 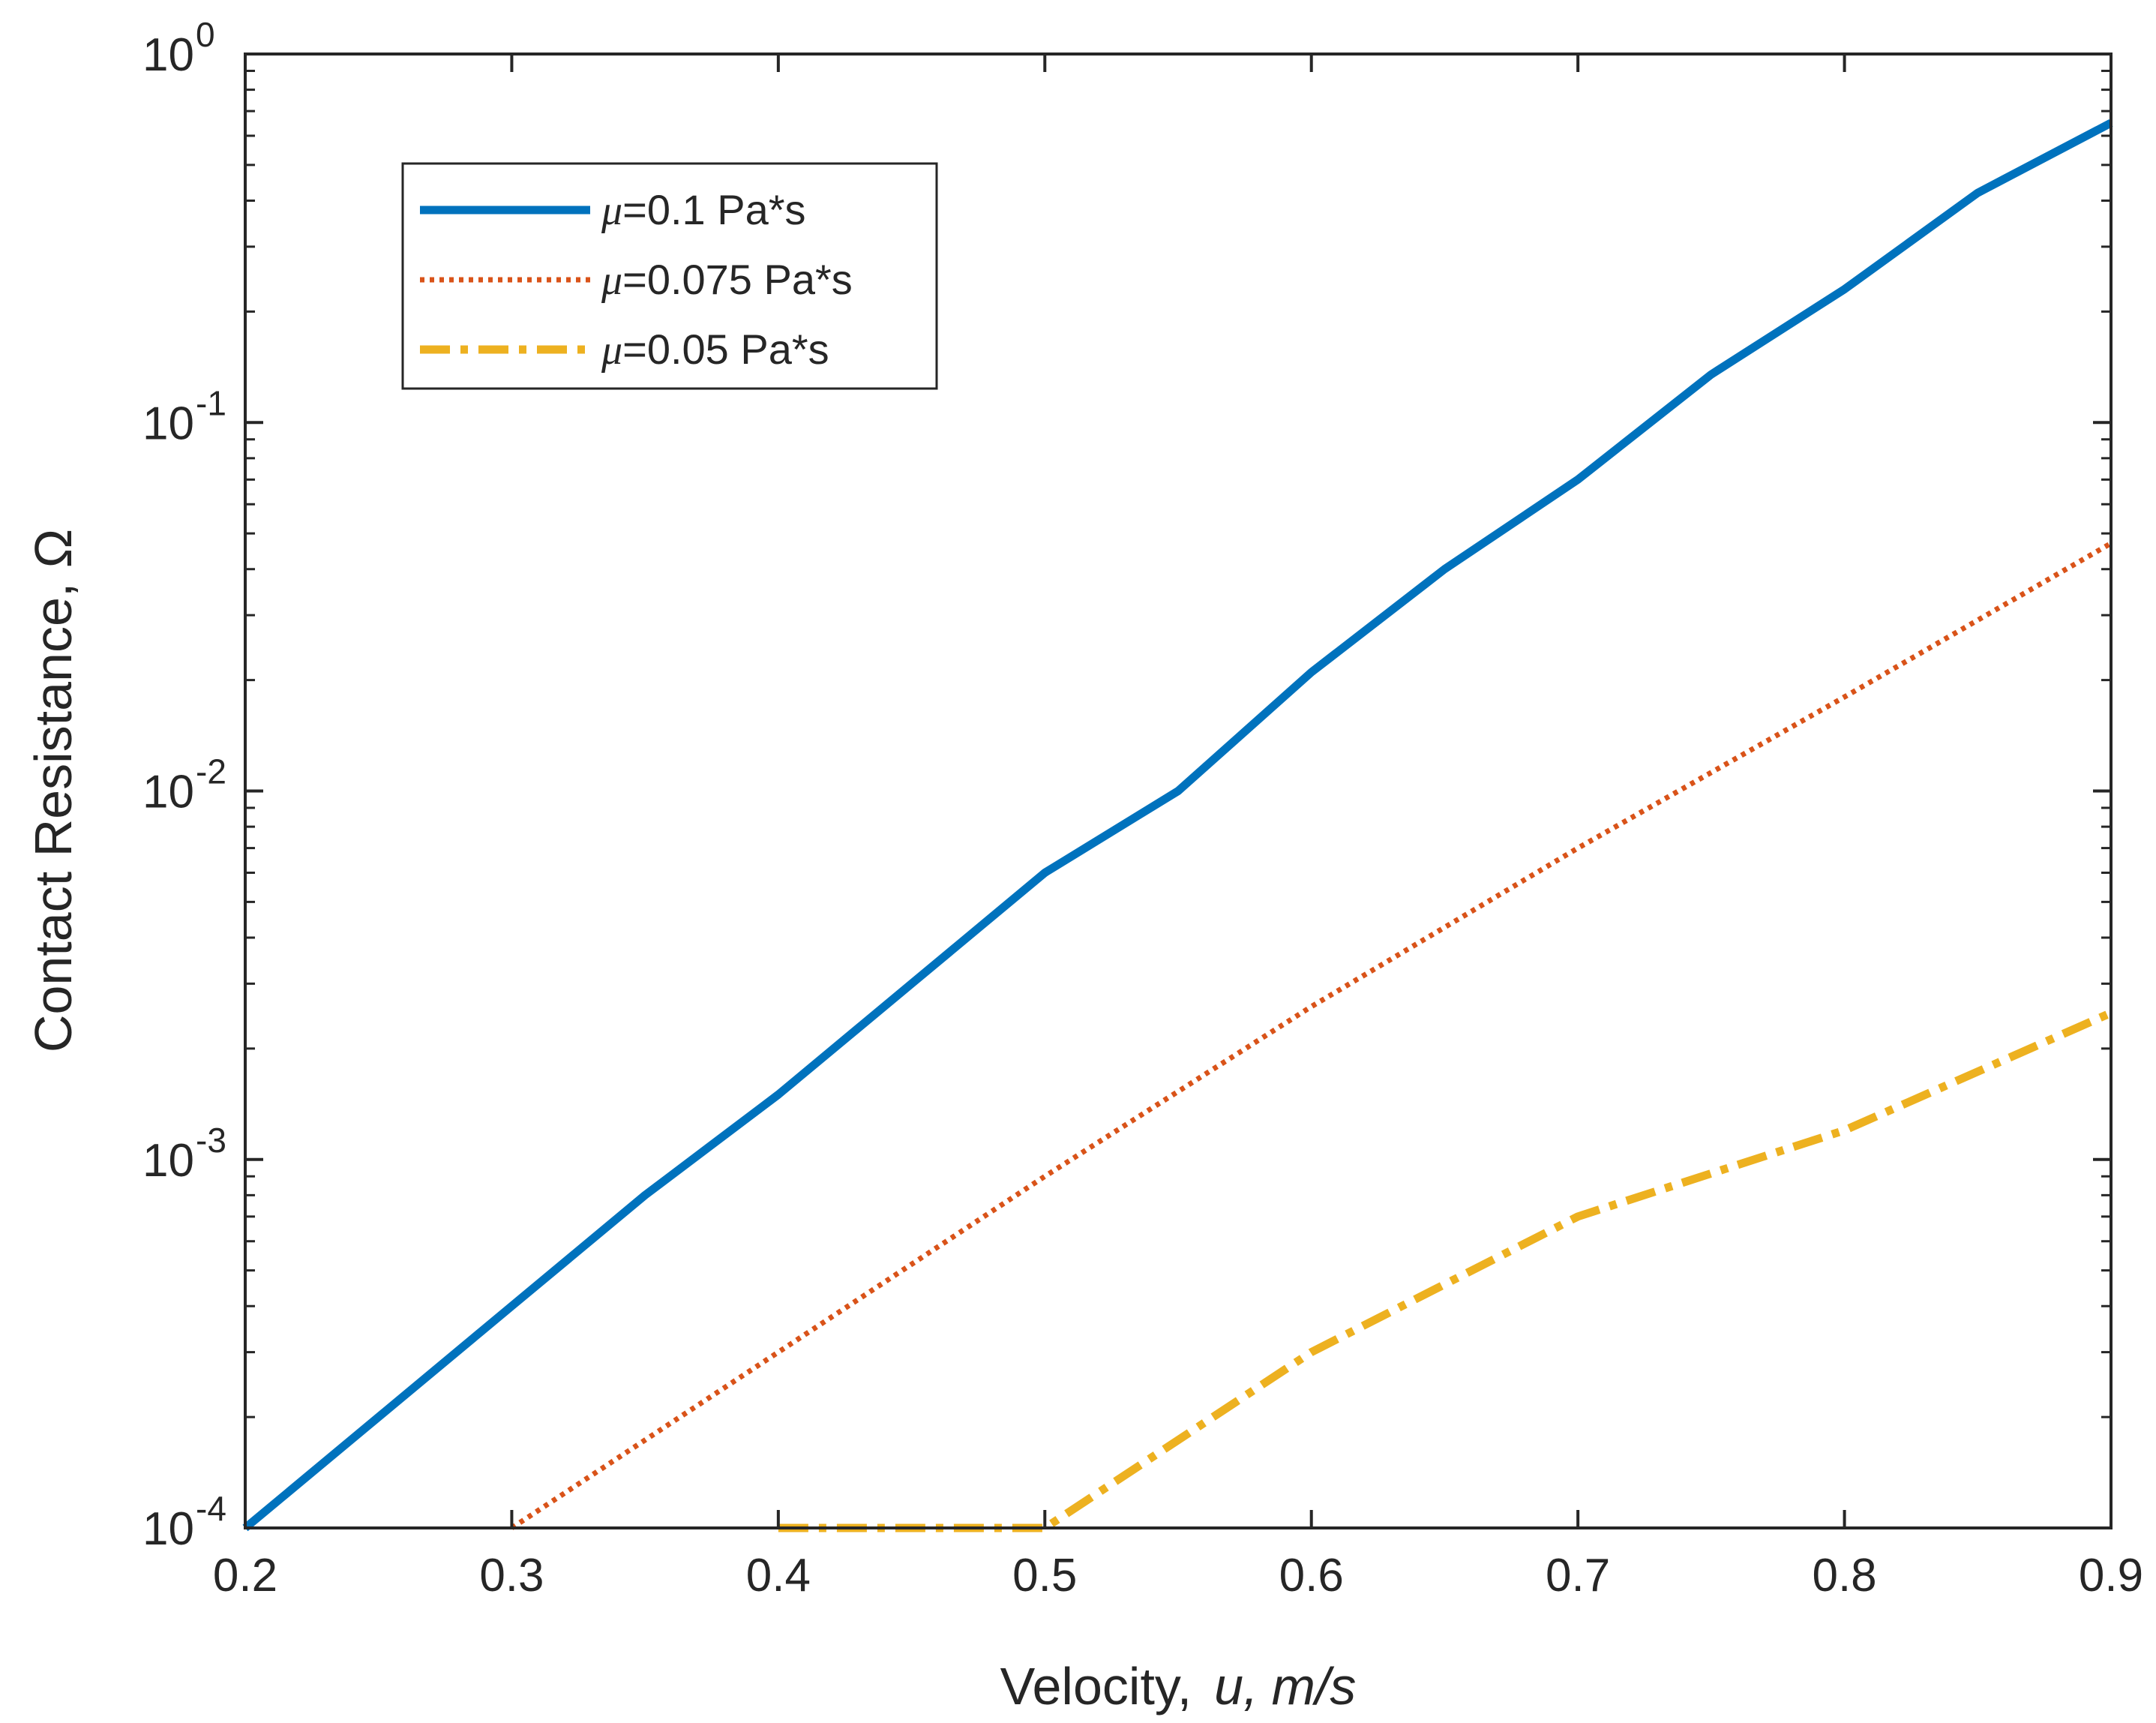 I want to click on x-tick-label: 0.5, so click(x=1044, y=1575).